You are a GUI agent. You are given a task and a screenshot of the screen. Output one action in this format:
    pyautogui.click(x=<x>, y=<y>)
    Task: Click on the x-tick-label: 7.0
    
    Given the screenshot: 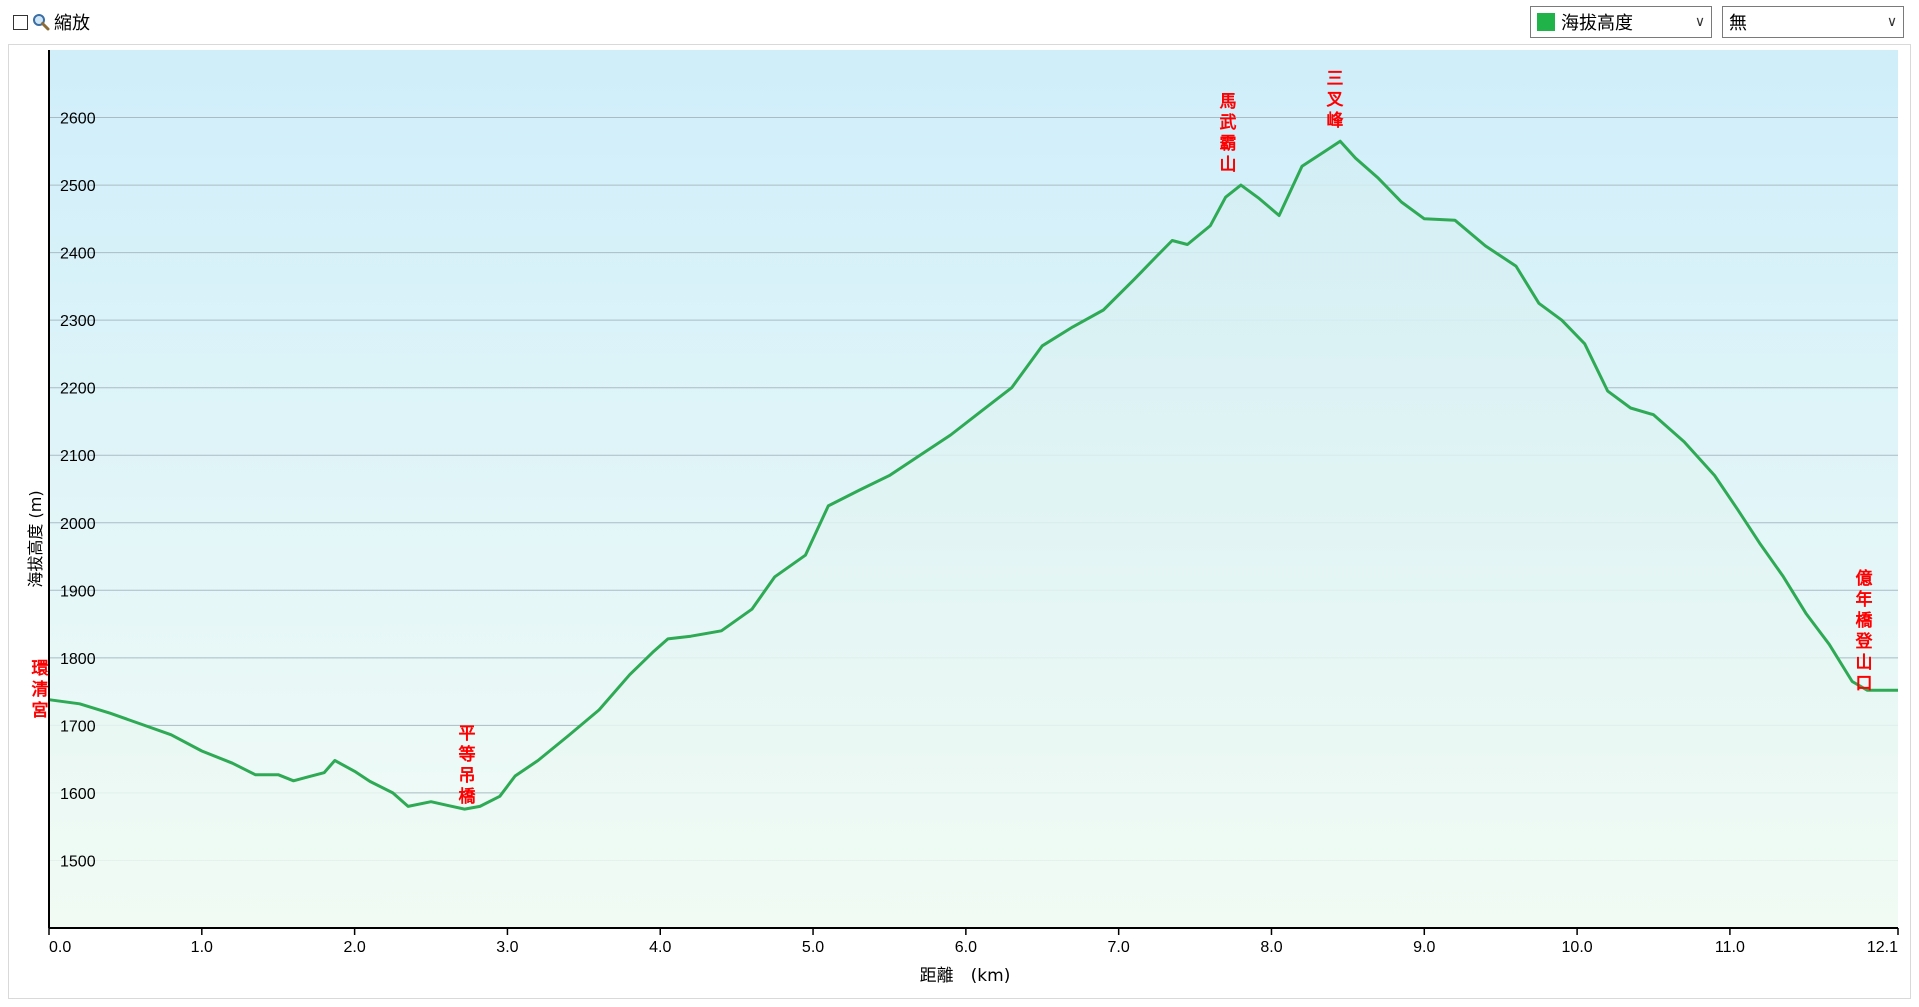 What is the action you would take?
    pyautogui.click(x=1119, y=947)
    